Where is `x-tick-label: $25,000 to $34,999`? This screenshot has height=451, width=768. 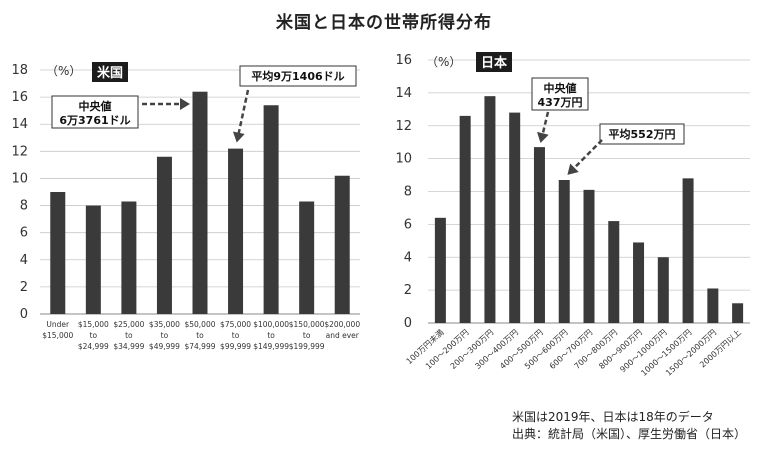
x-tick-label: $25,000 to $34,999 is located at coordinates (128, 335).